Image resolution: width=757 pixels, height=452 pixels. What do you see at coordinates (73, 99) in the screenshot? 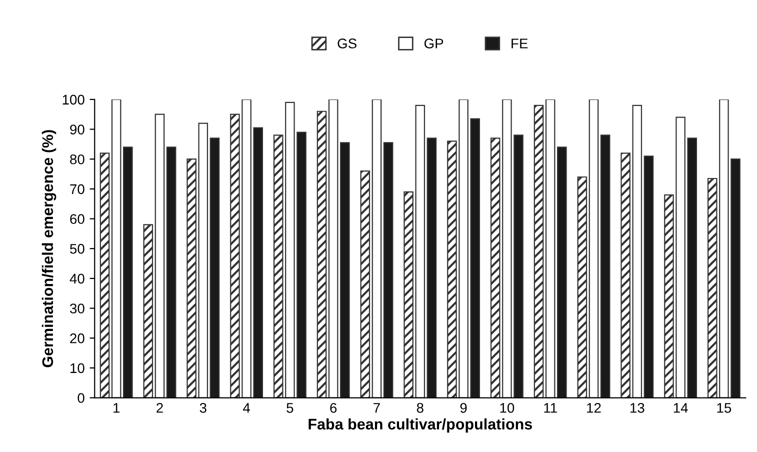
I see `y-tick-label: 100` at bounding box center [73, 99].